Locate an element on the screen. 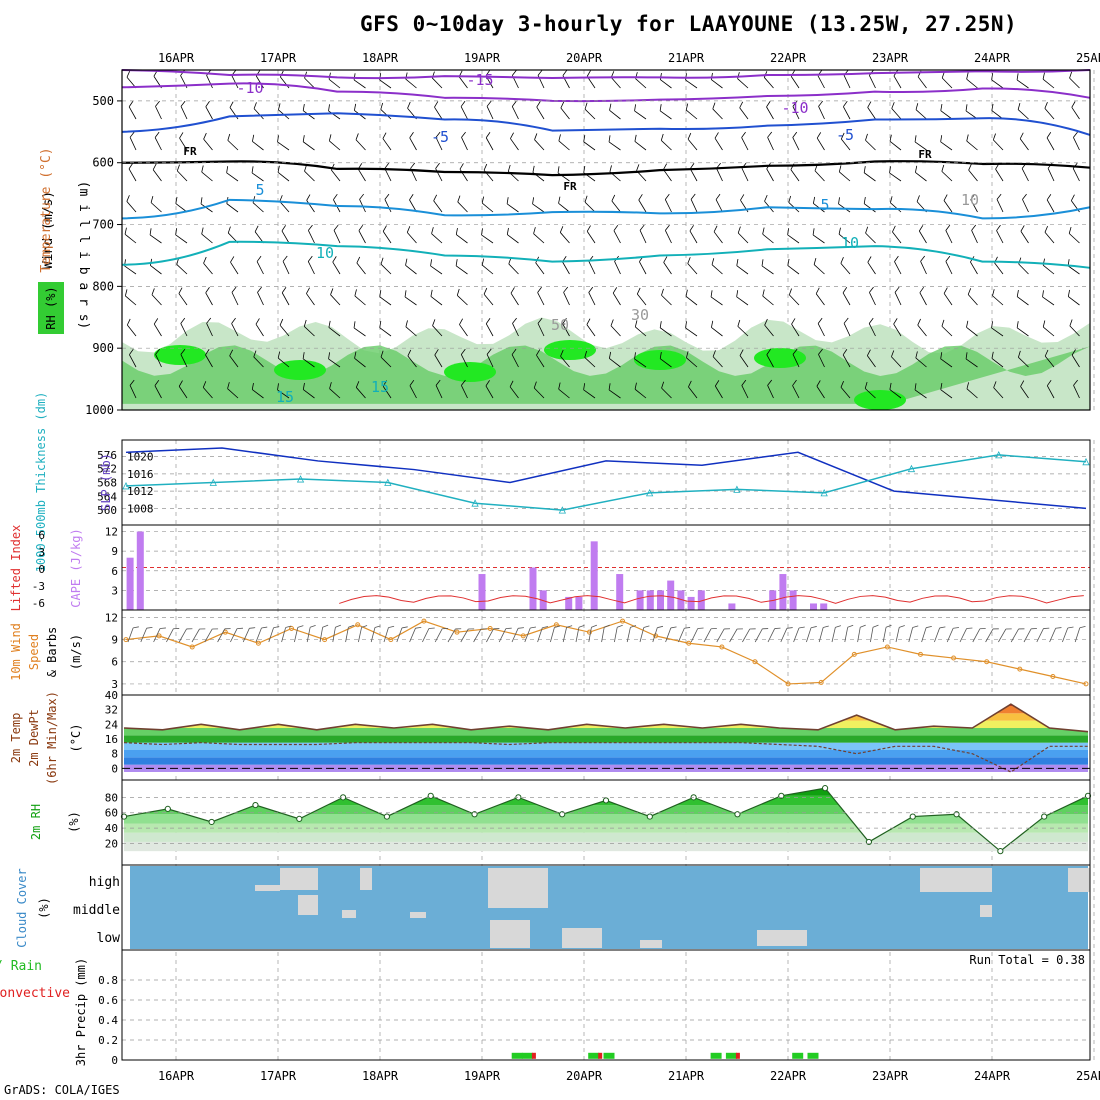 The image size is (1100, 1100). date-label-top: 18APR is located at coordinates (380, 58).